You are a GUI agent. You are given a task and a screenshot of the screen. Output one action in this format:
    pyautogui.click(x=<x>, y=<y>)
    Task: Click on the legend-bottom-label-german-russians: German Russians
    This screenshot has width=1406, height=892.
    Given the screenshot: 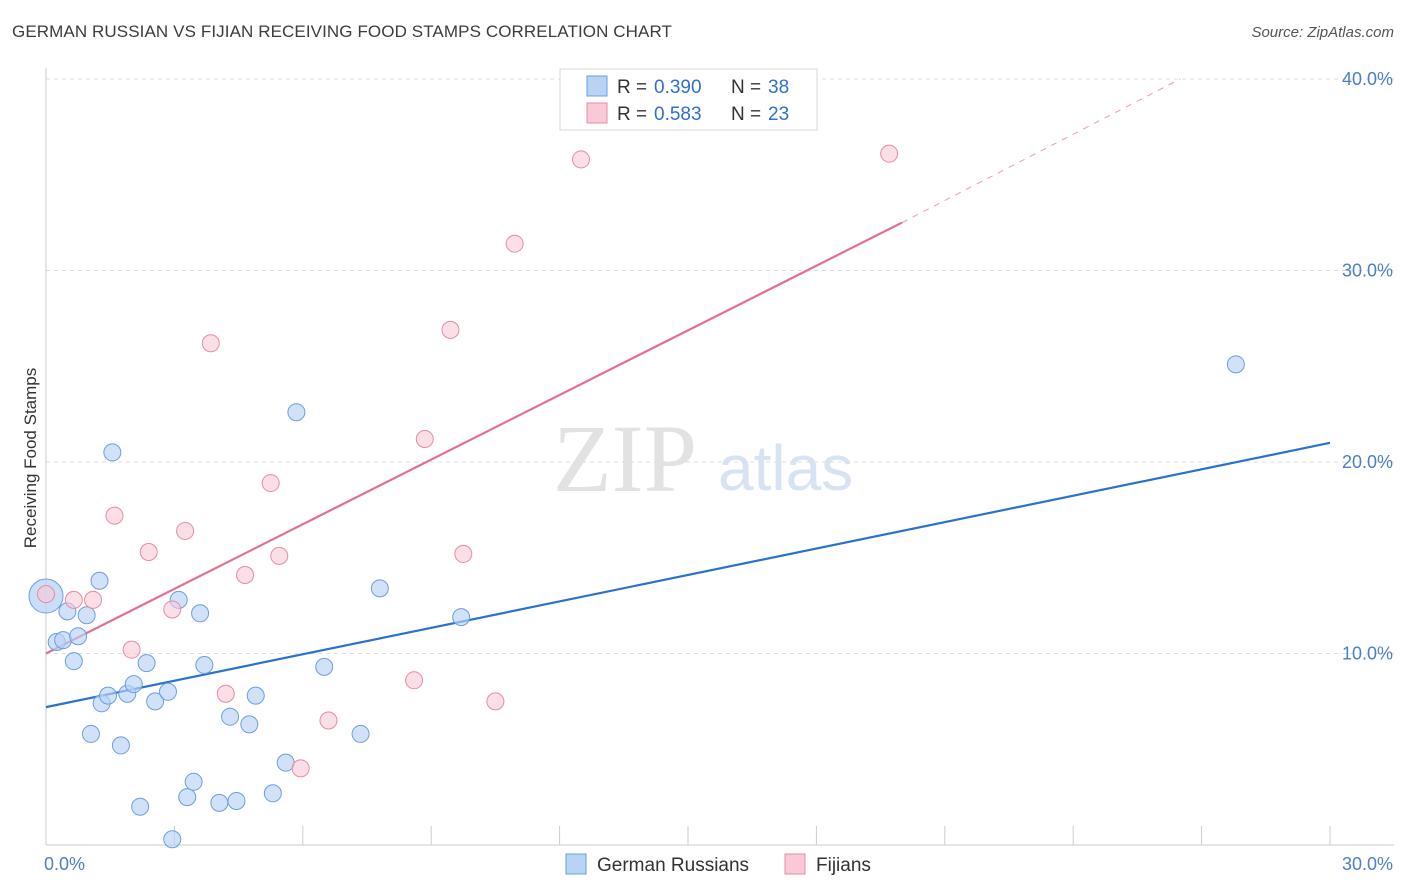 What is the action you would take?
    pyautogui.click(x=673, y=865)
    